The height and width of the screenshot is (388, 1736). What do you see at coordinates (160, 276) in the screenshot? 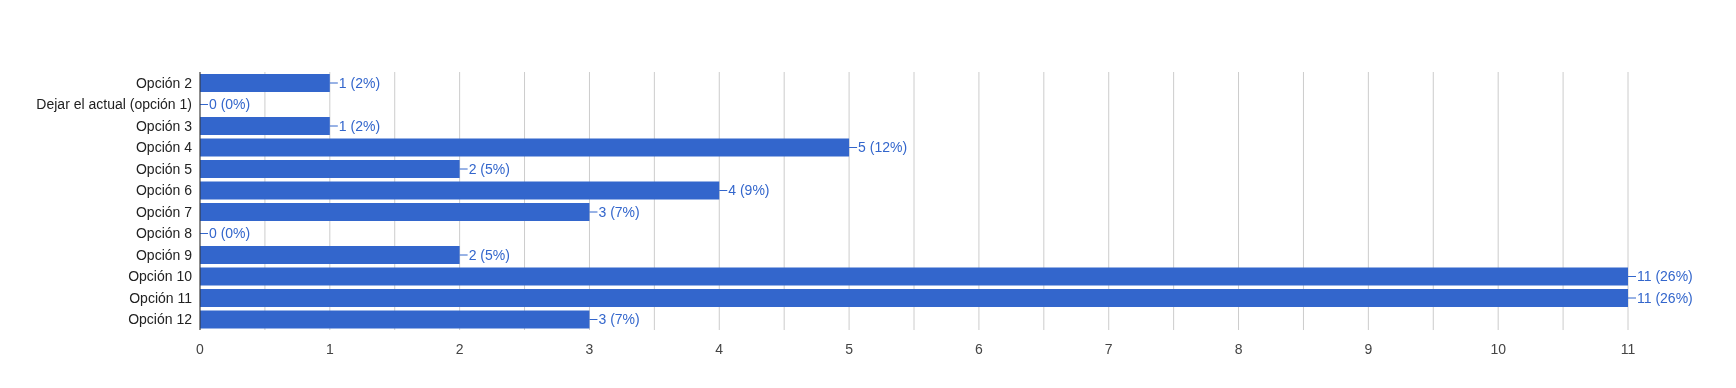
I see `y-tick-label: Opción 10` at bounding box center [160, 276].